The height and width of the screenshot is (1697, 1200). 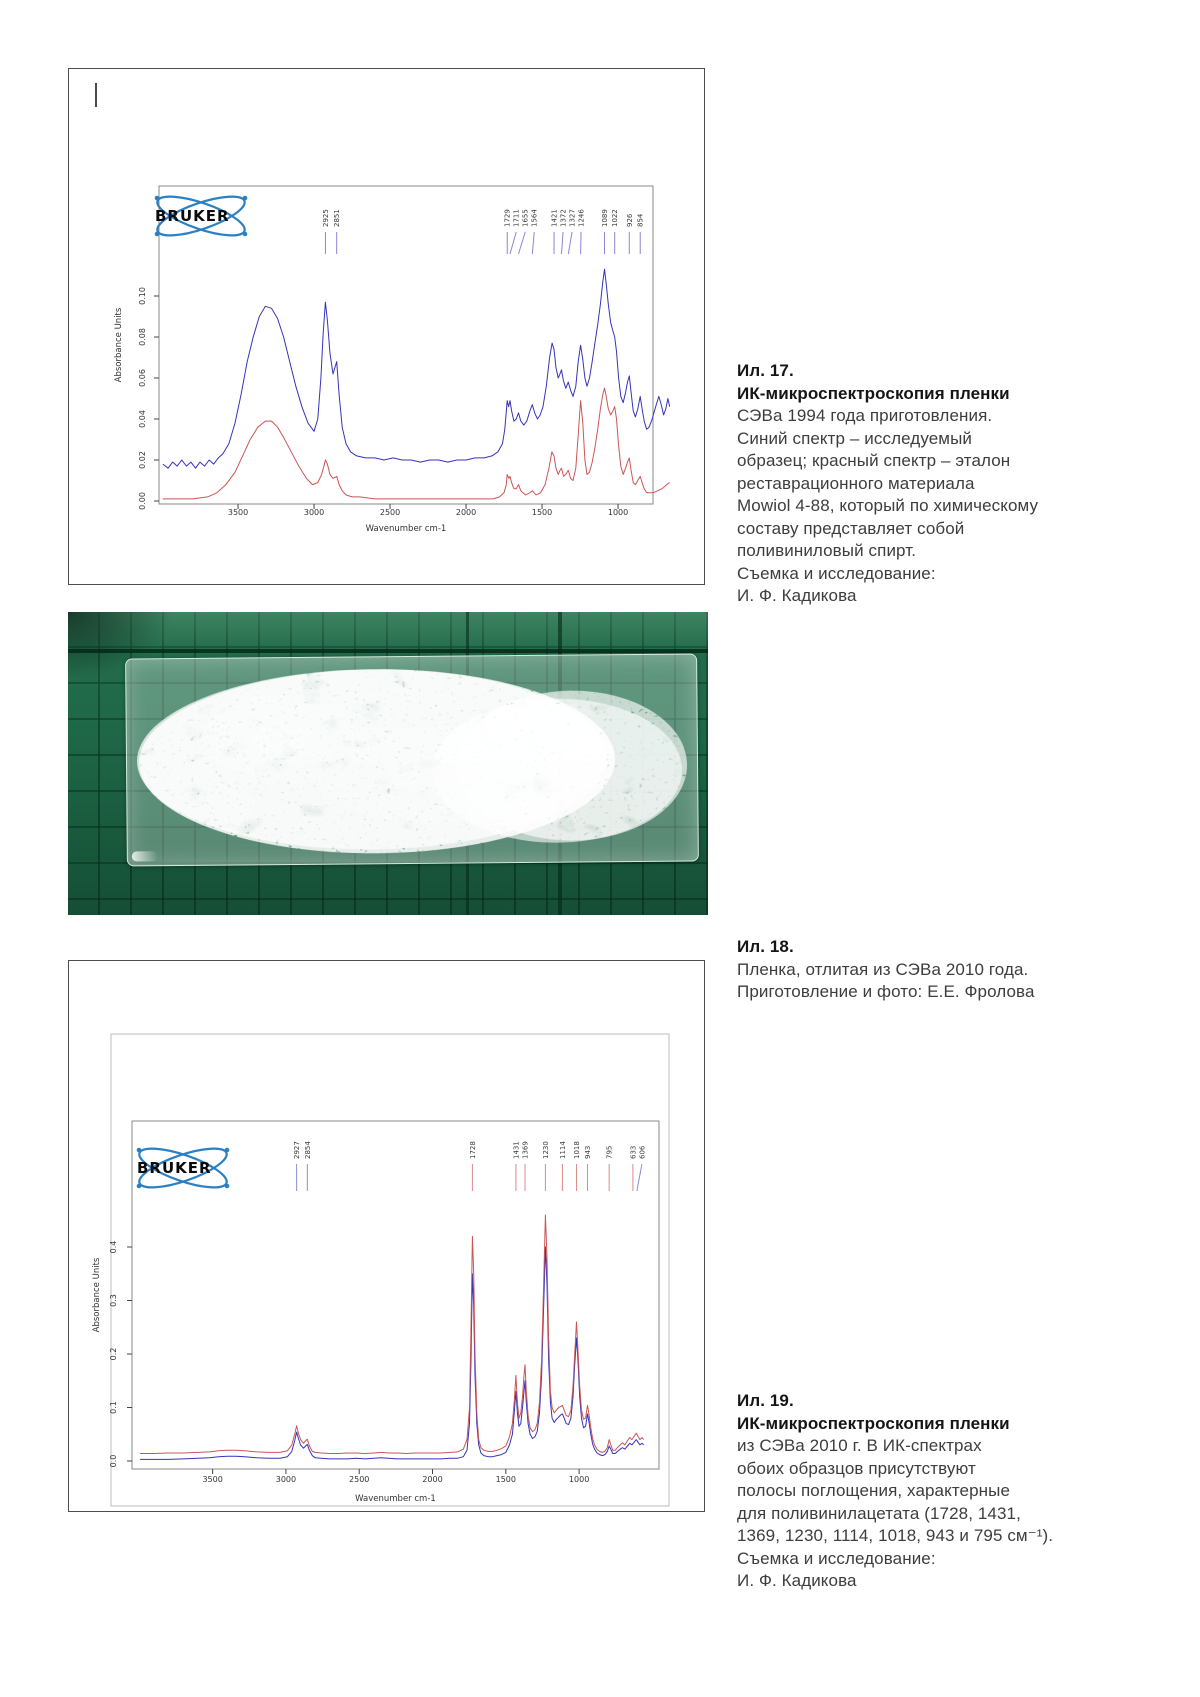 I want to click on svg-text: 854, so click(x=641, y=220).